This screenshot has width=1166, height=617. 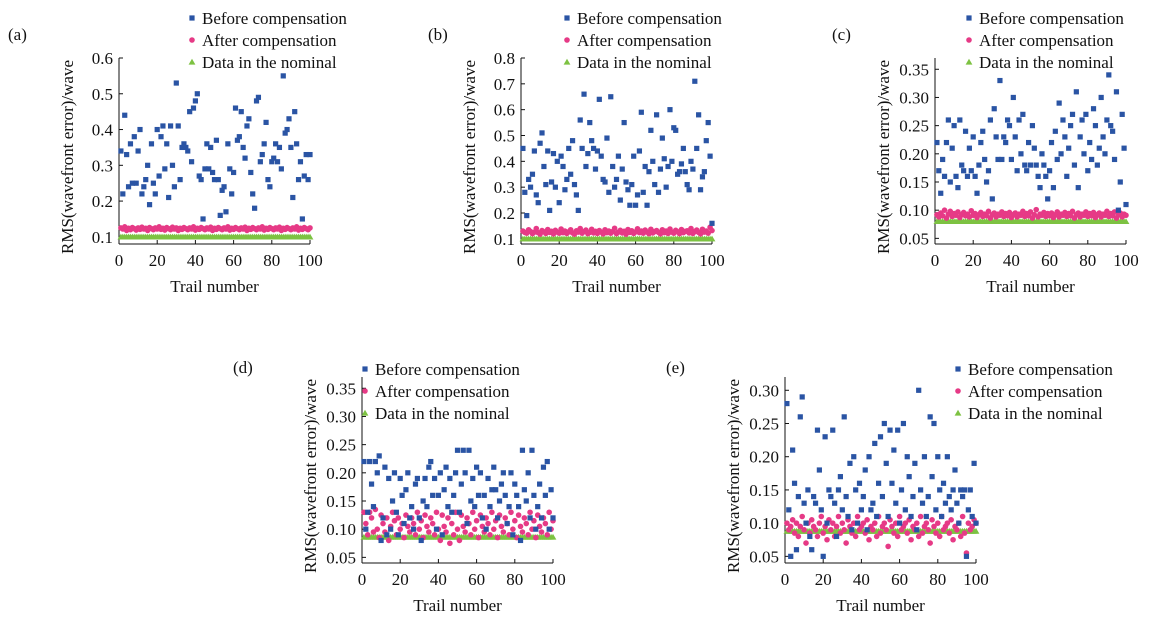 I want to click on panel-label: (a), so click(x=17, y=34).